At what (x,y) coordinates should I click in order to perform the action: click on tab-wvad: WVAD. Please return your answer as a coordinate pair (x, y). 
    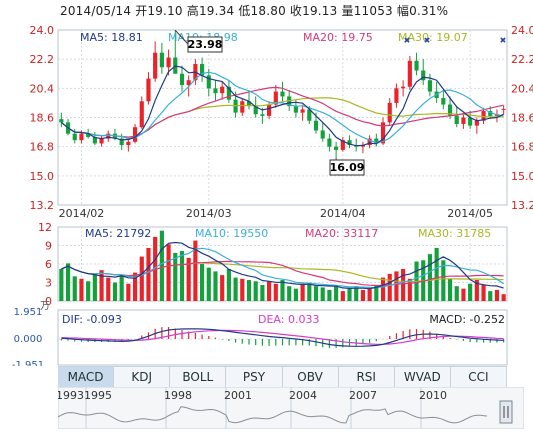
    Looking at the image, I should click on (422, 377).